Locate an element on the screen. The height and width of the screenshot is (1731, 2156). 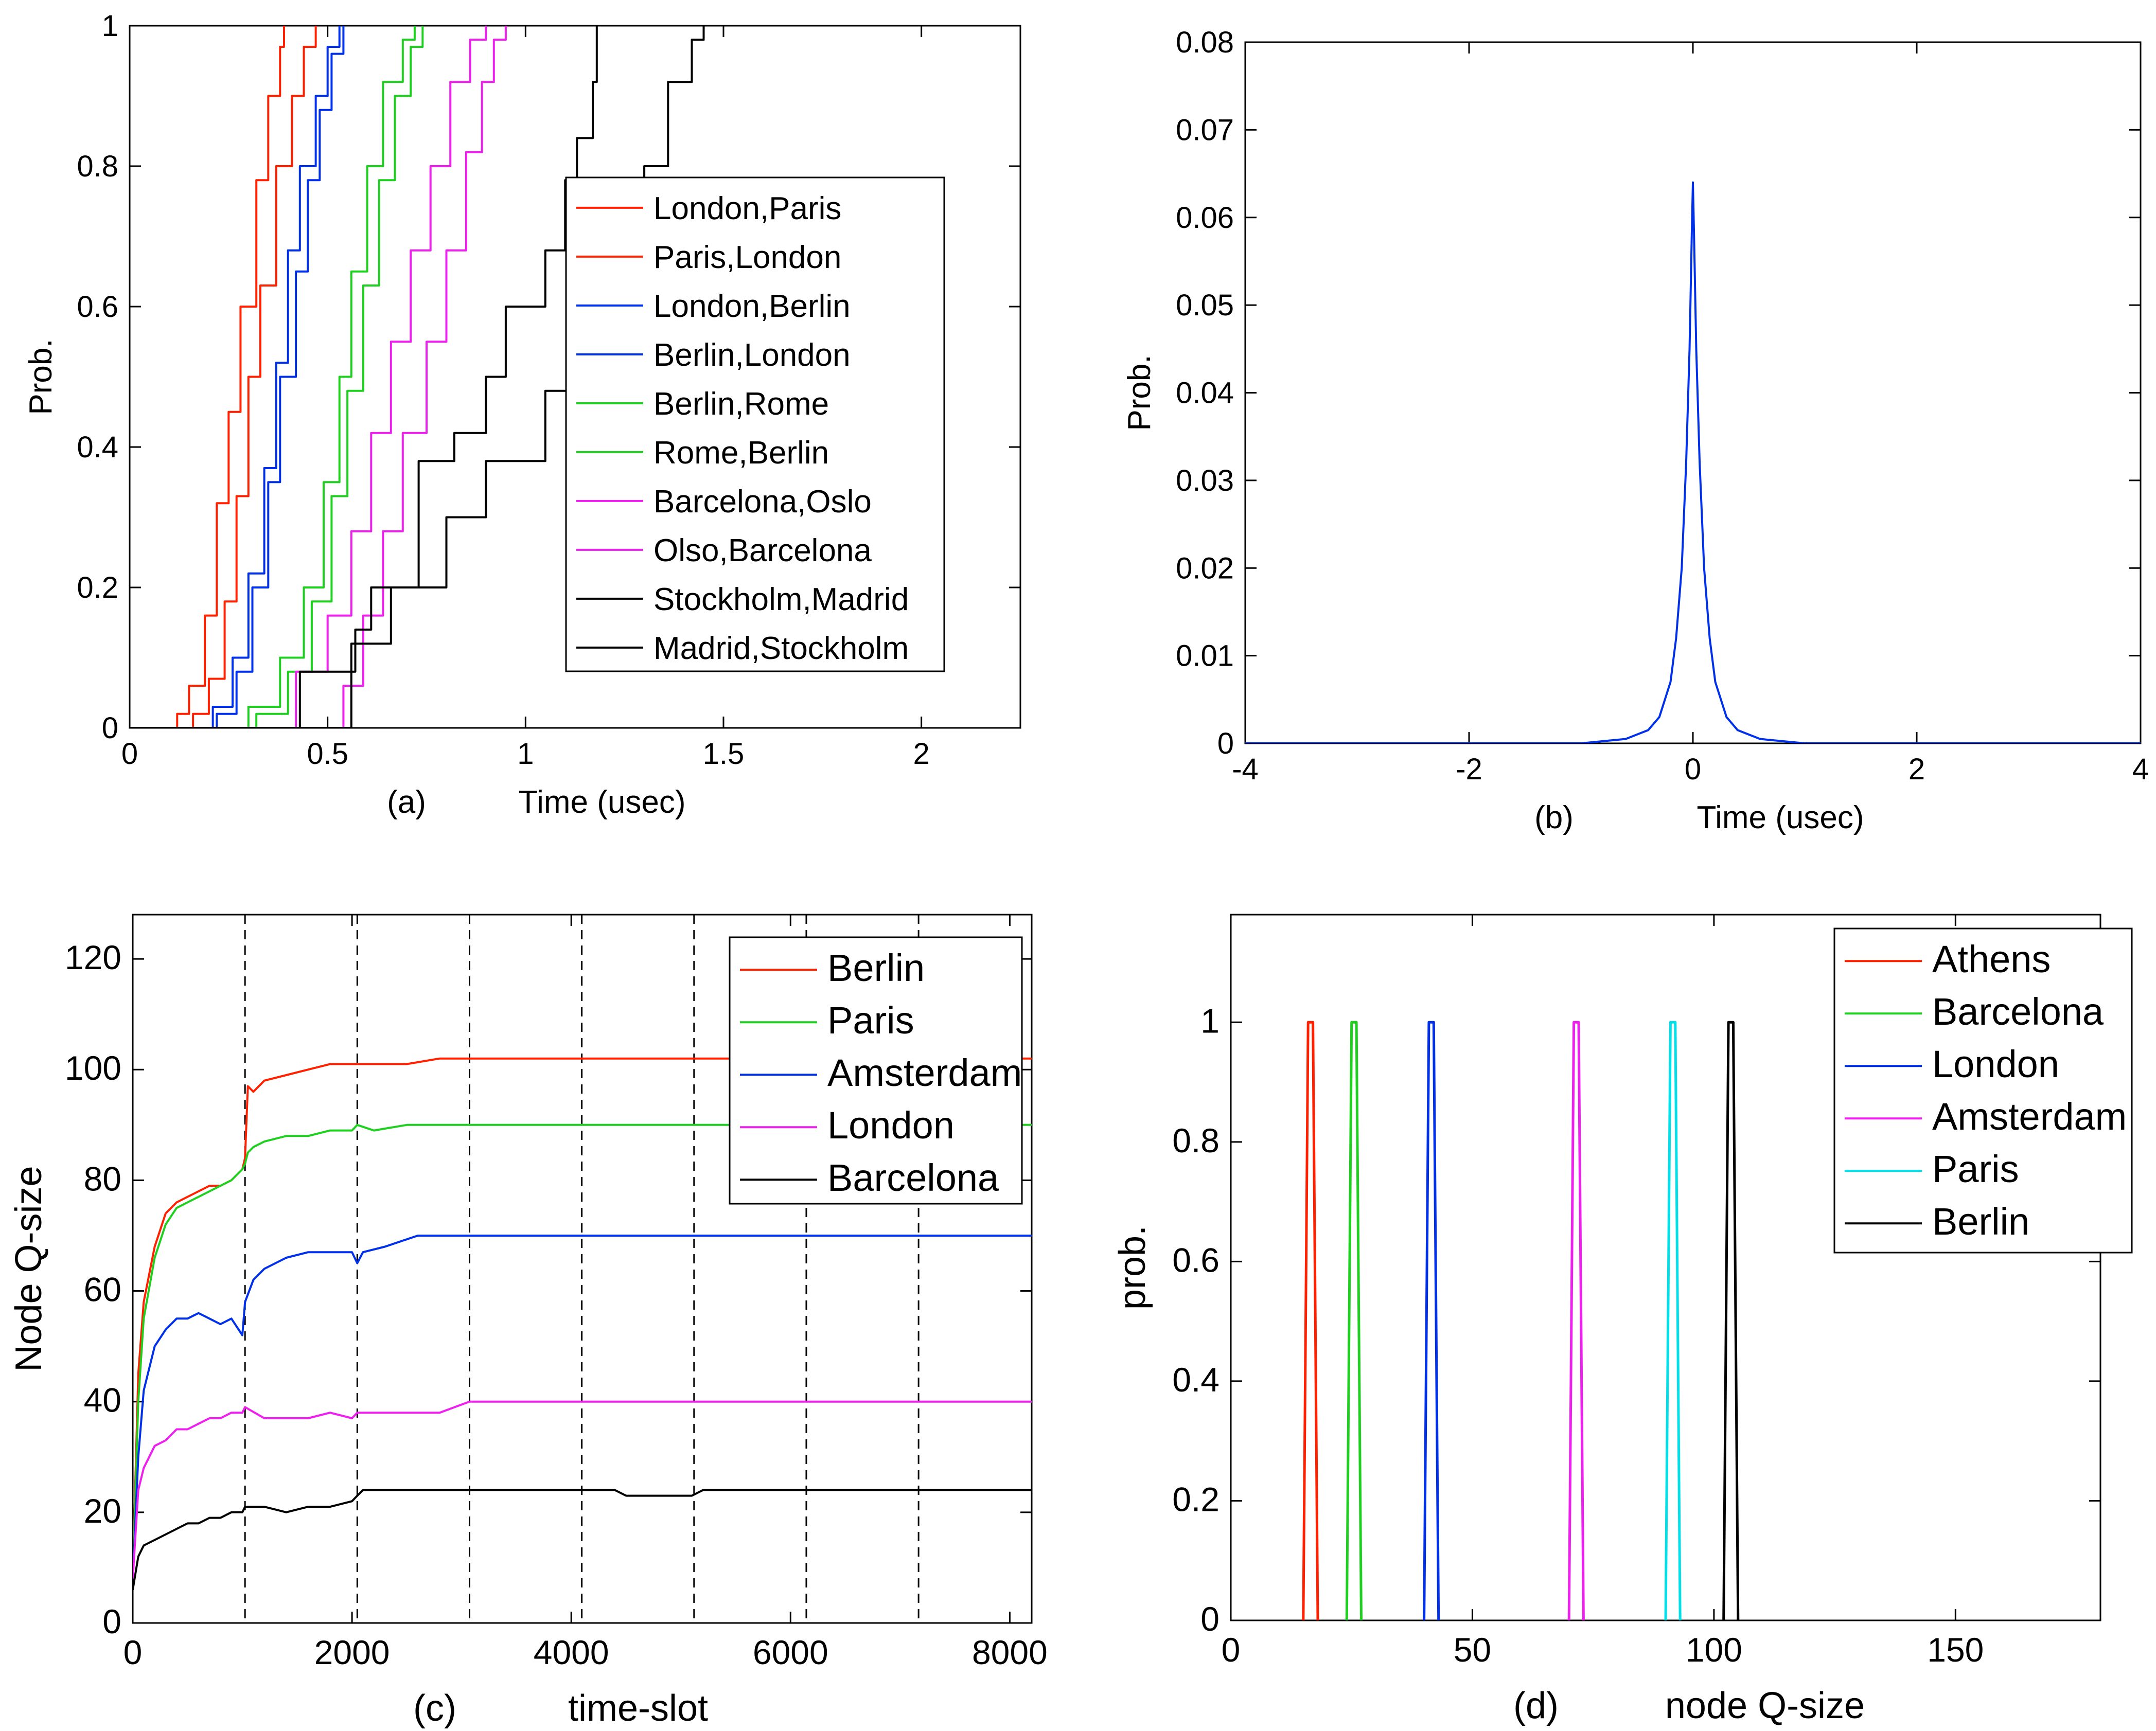
legend-label: Madrid,Stockholm is located at coordinates (781, 648).